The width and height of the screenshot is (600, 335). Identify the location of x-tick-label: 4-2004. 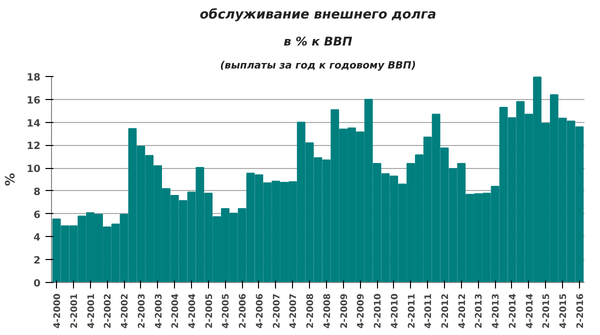
(193, 311).